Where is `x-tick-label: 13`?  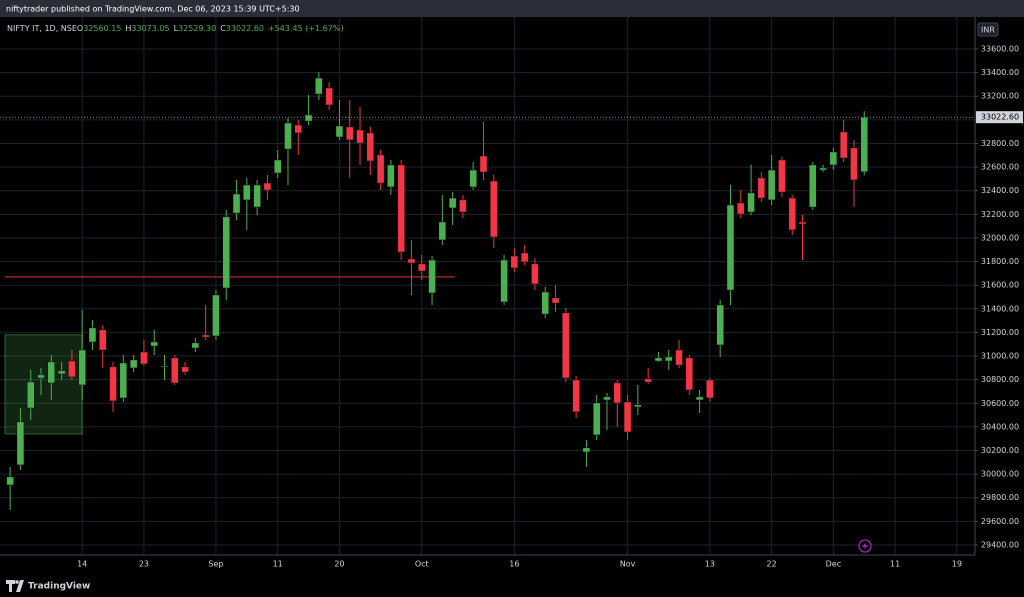
x-tick-label: 13 is located at coordinates (710, 564).